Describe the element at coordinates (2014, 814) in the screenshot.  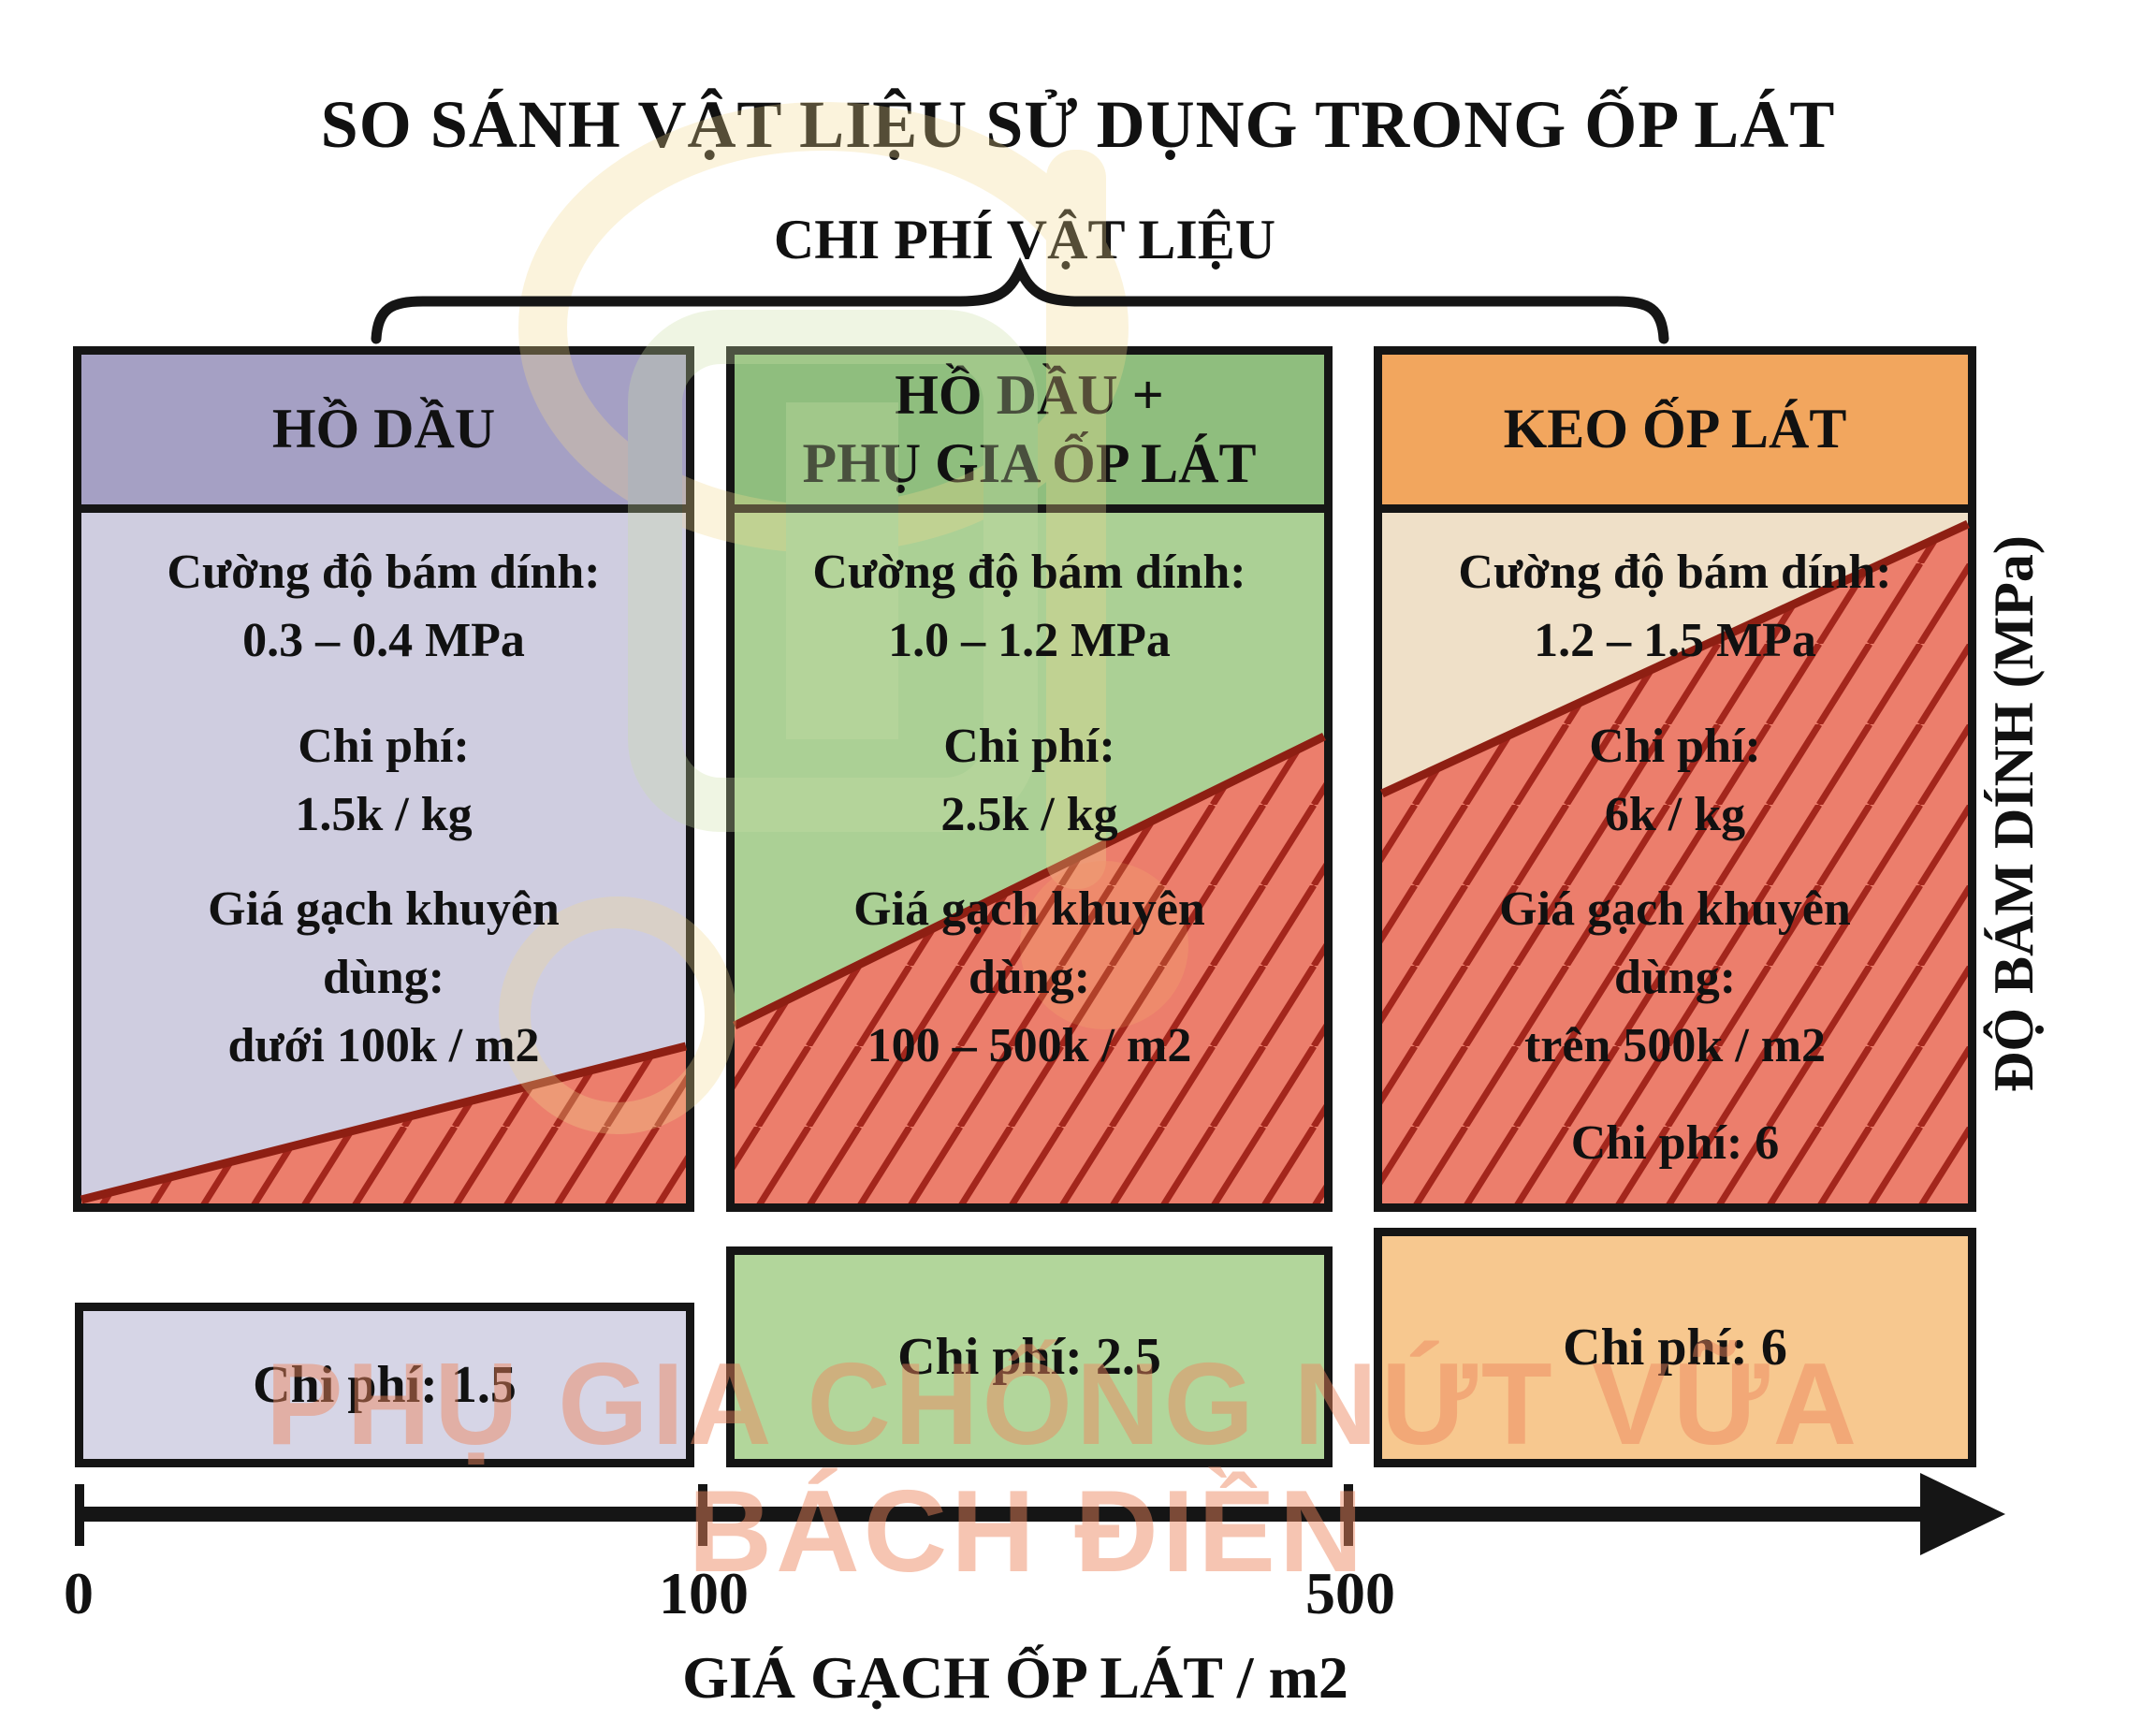
I see `y-axis-title: ĐỘ BÁM DÍNH (MPa)` at that location.